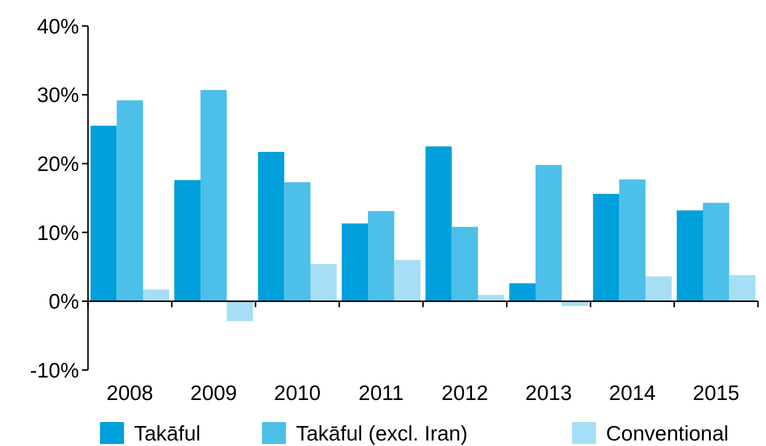 The image size is (766, 446). What do you see at coordinates (632, 393) in the screenshot?
I see `x-tick-label: 2014` at bounding box center [632, 393].